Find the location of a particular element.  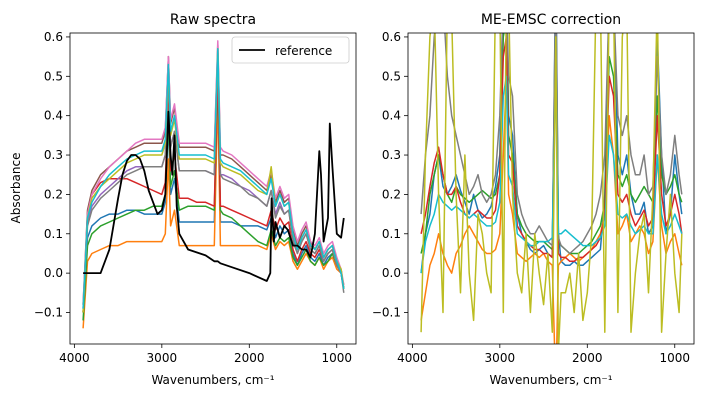

legend: reference is located at coordinates (290, 50).